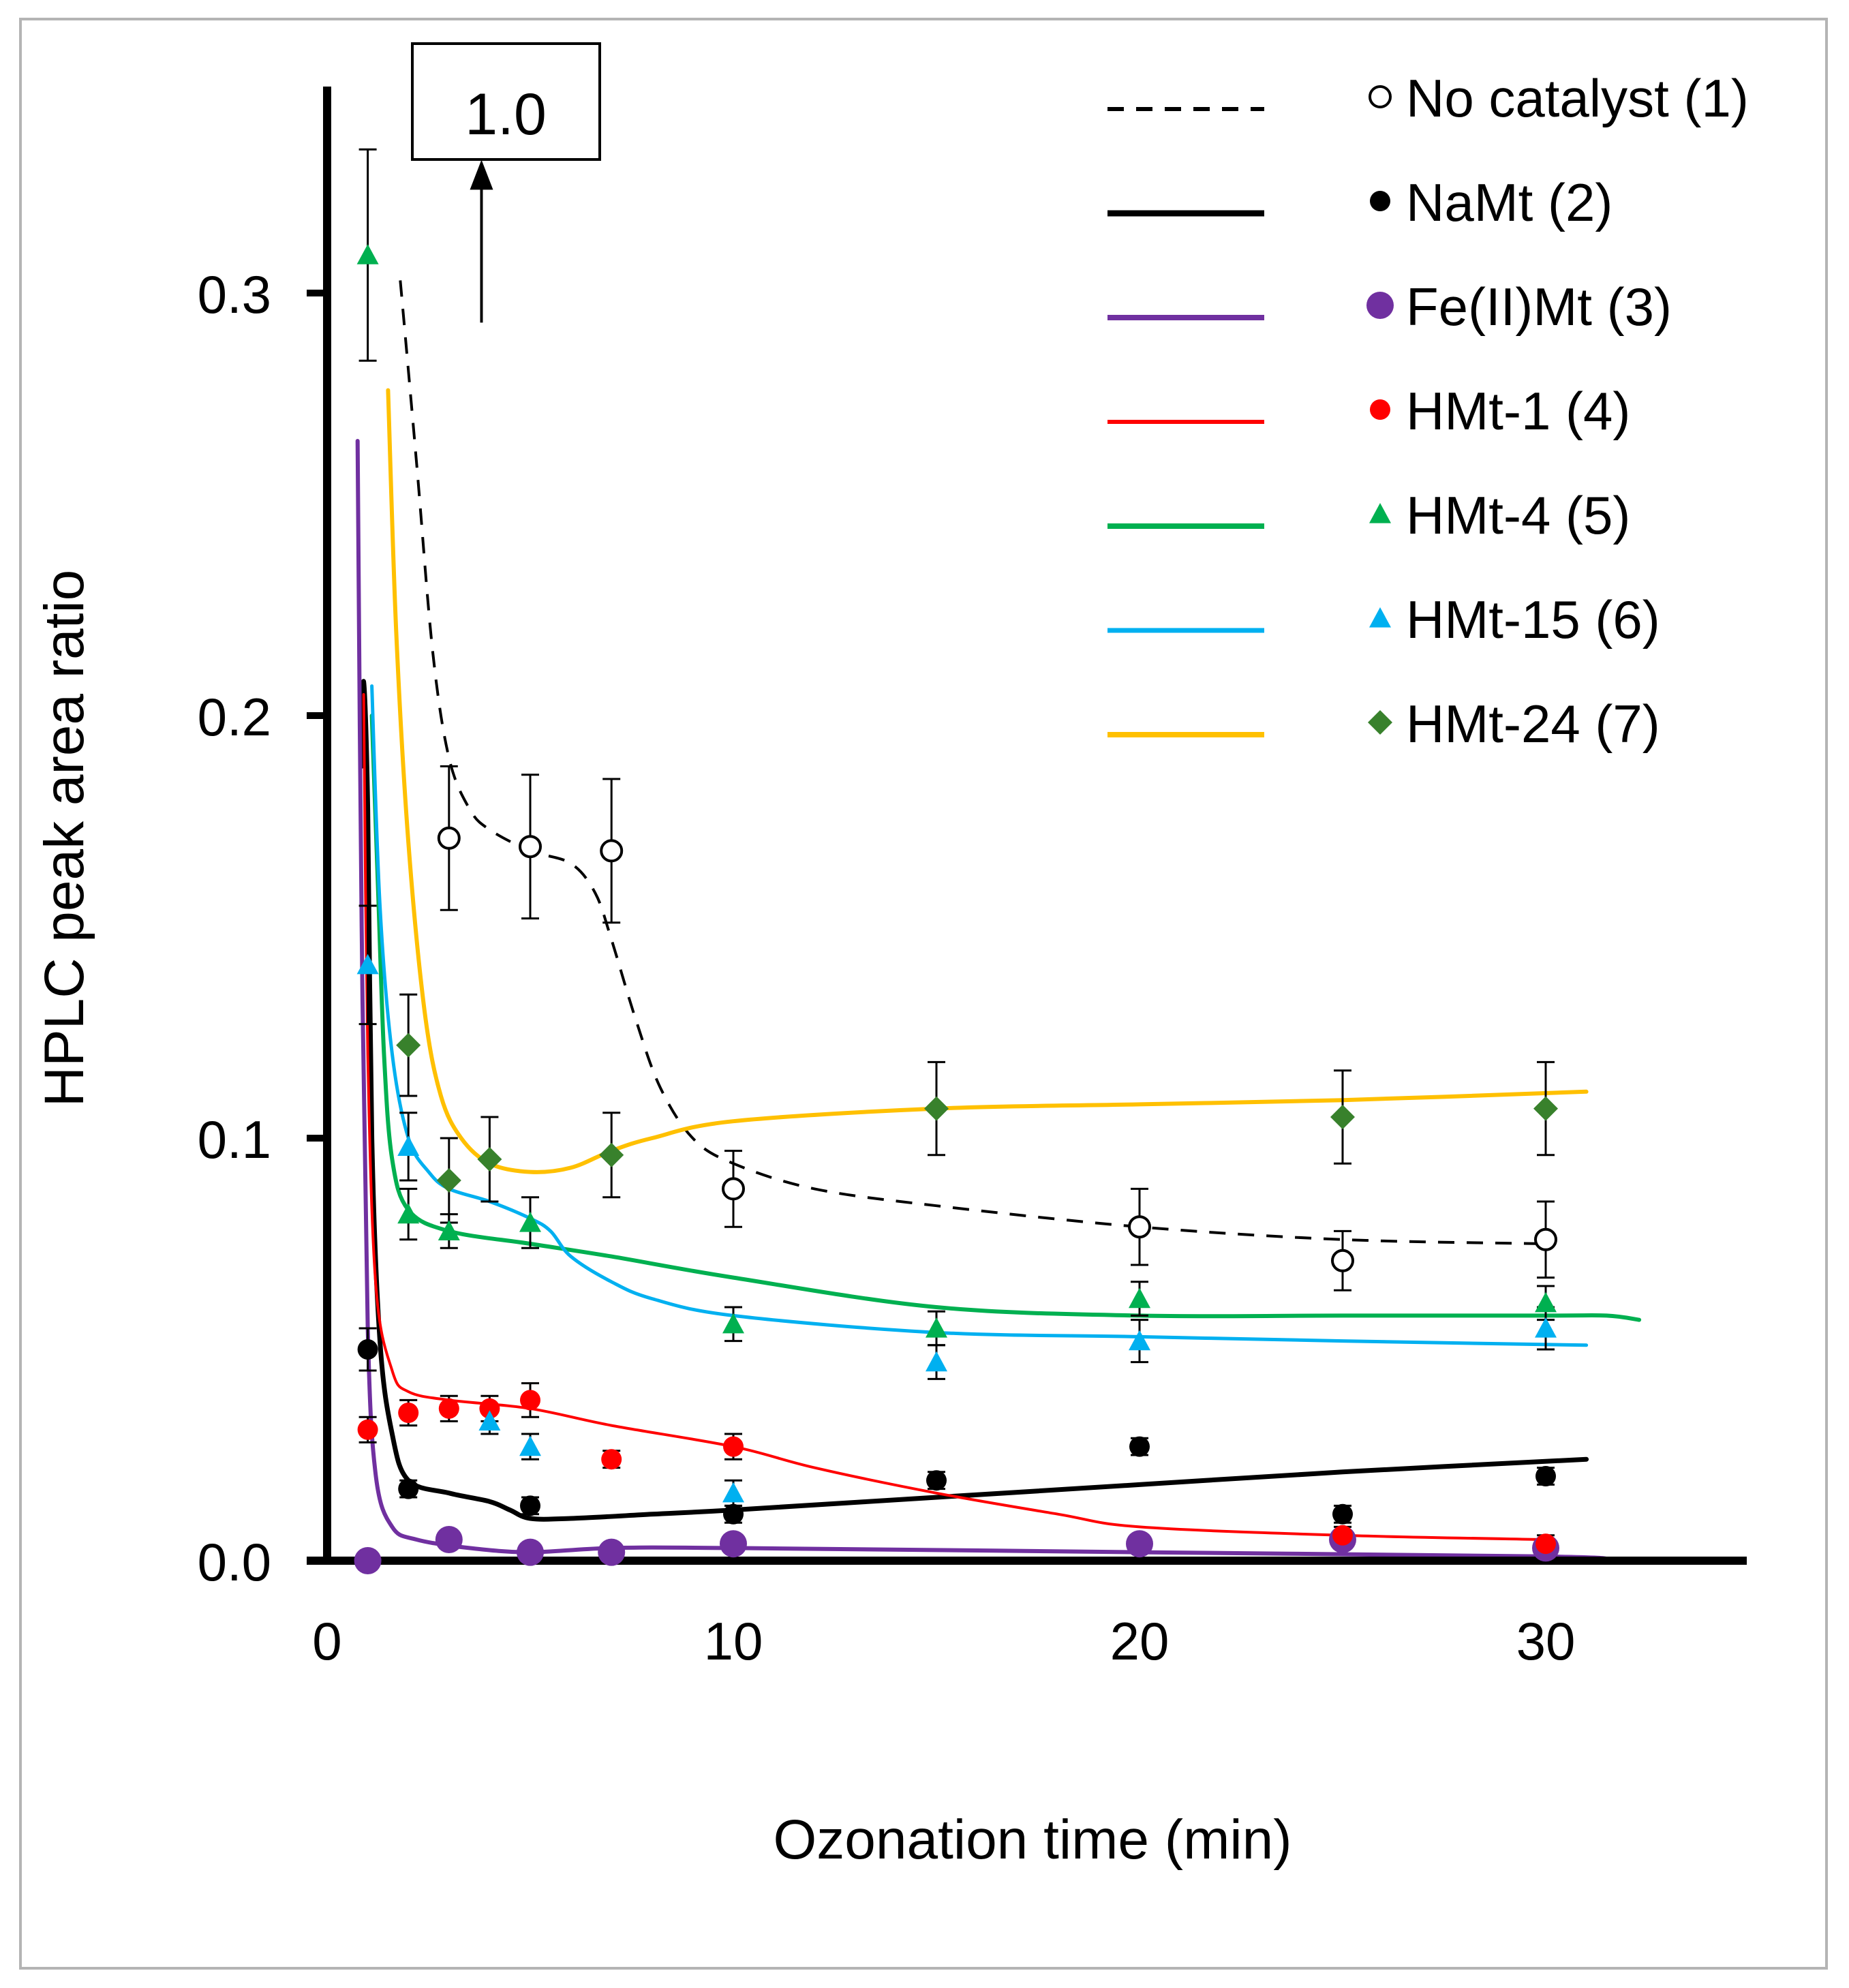  Describe the element at coordinates (234, 294) in the screenshot. I see `y-tick-label: 0.3` at that location.